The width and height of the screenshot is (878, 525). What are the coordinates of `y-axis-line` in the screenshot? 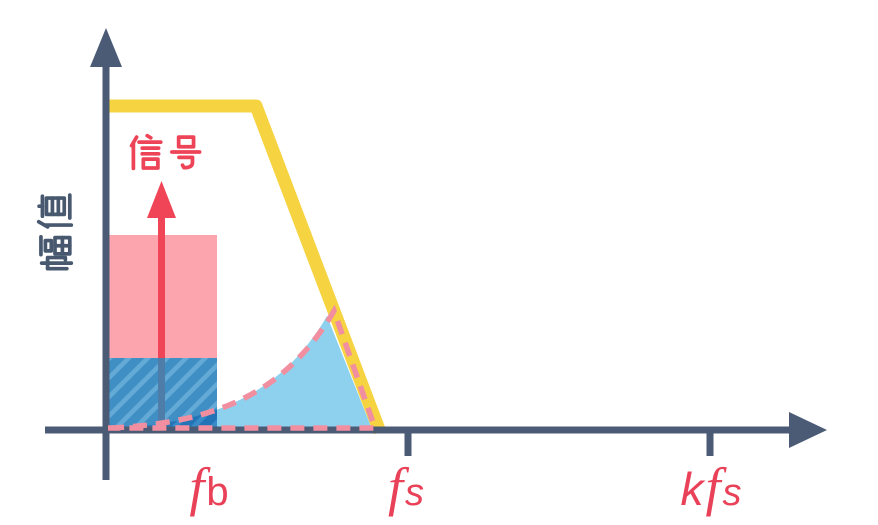 It's located at (106, 269).